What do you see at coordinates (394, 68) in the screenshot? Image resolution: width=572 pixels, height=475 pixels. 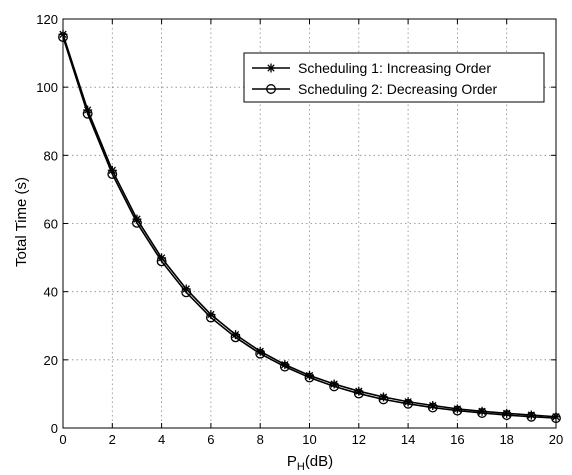 I see `legend-label-series-1: Scheduling 1: Increasing Order` at bounding box center [394, 68].